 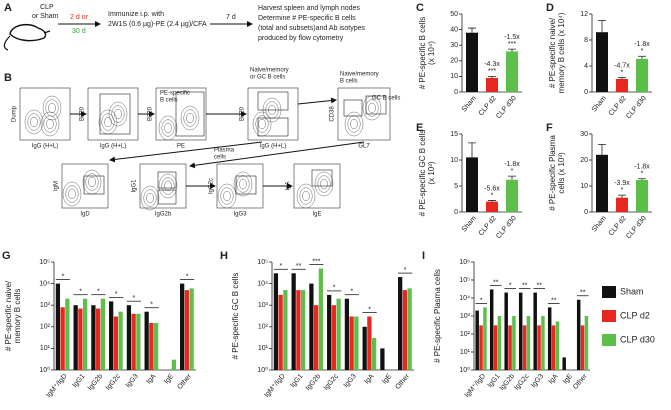 I want to click on flow-y-label: IgG1, so click(x=135, y=186).